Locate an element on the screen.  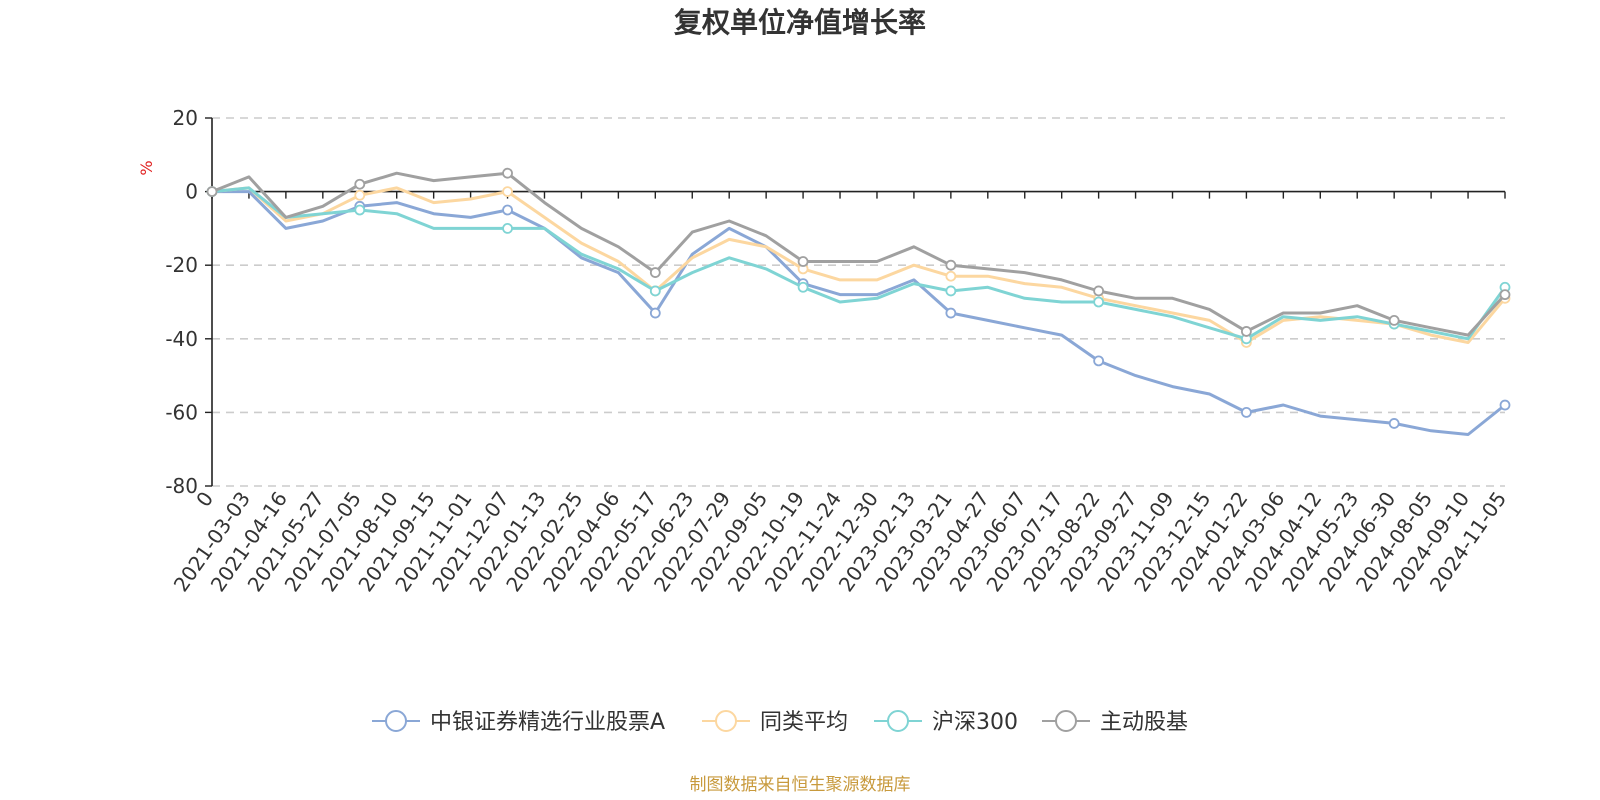
y-axis-tick-label: -60 is located at coordinates (181, 412).